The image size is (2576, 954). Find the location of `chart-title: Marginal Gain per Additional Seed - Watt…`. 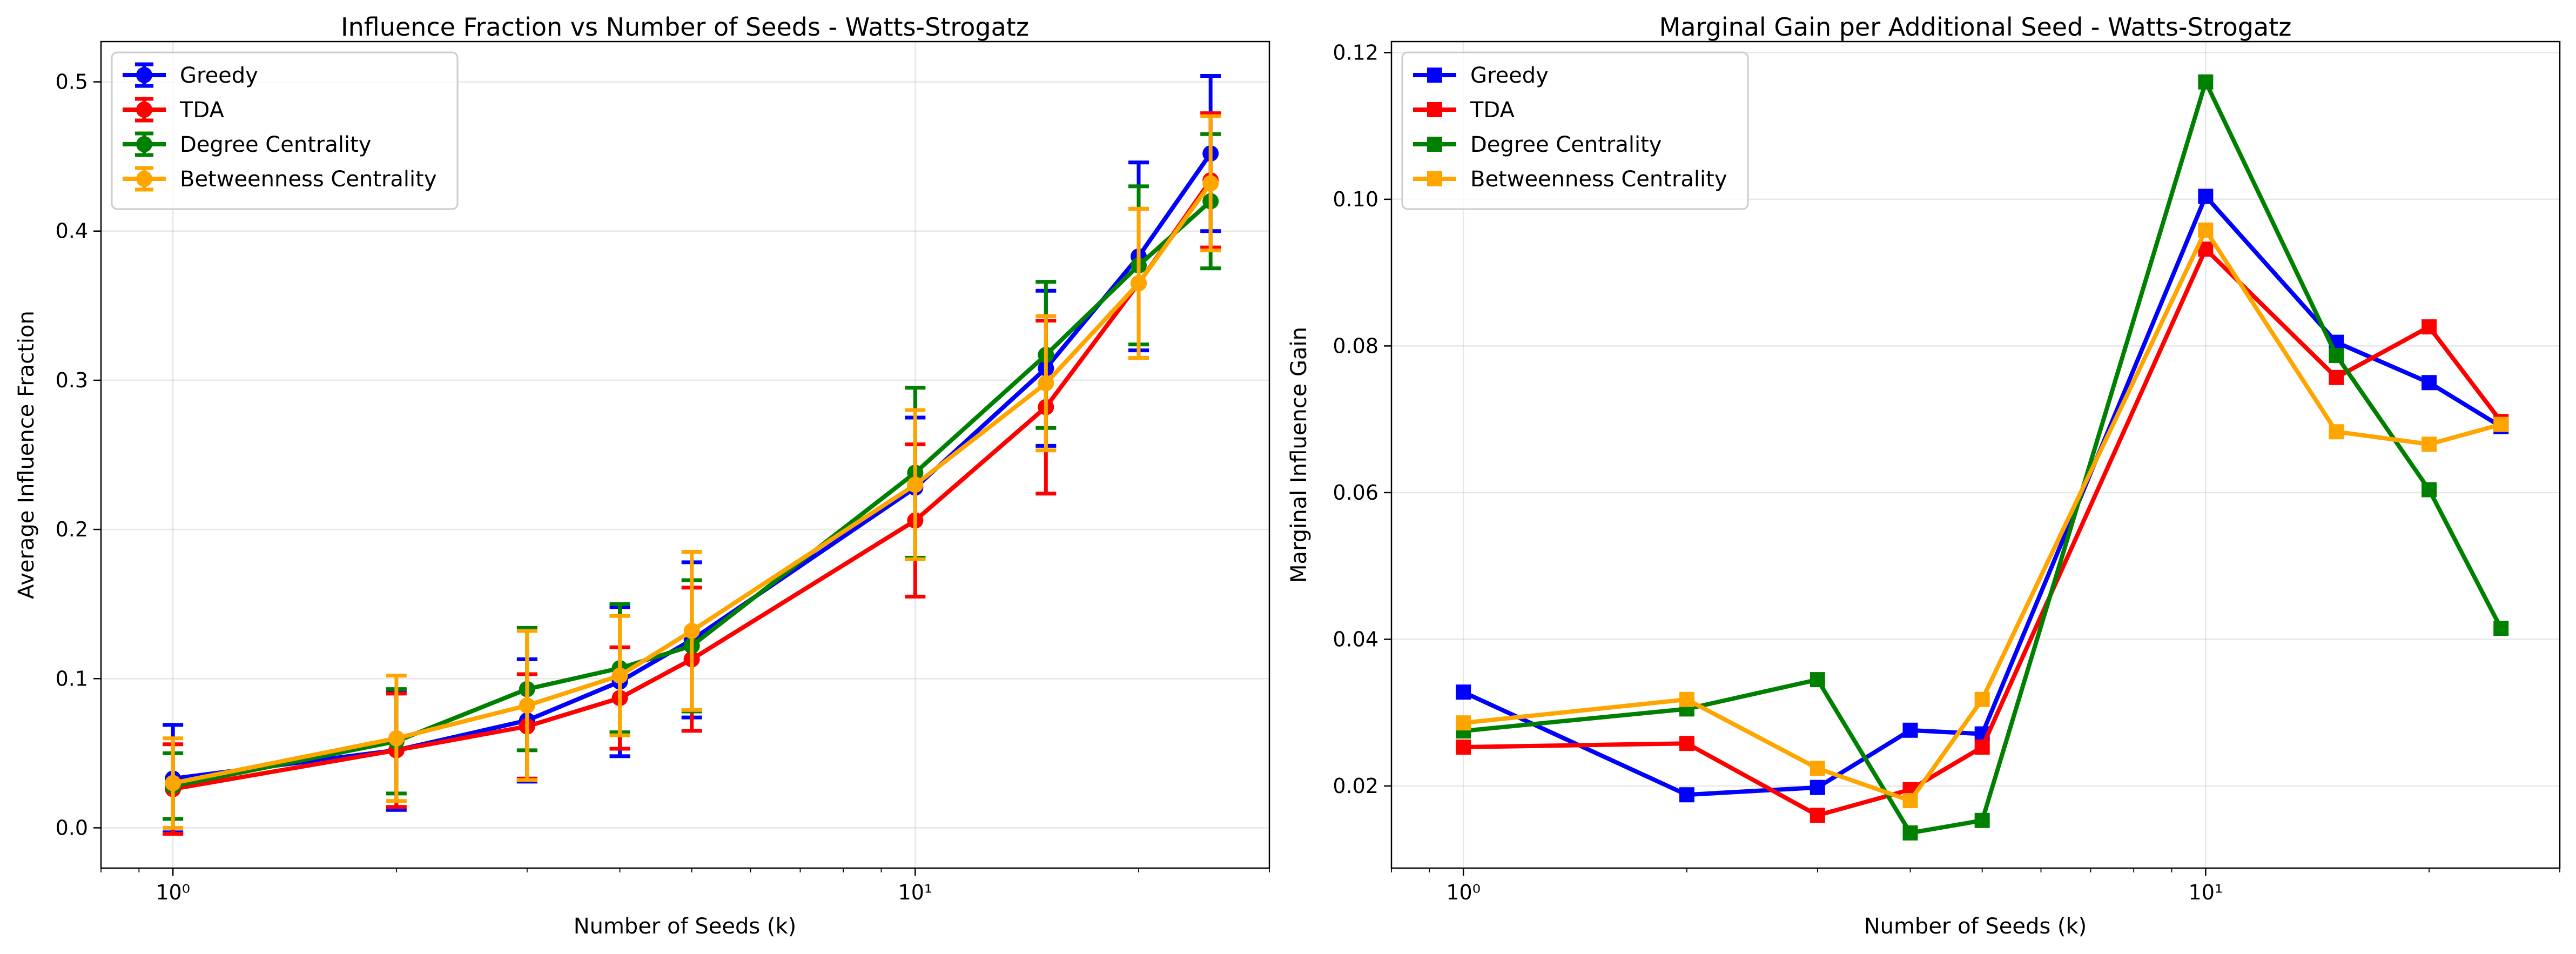

chart-title: Marginal Gain per Additional Seed - Watt… is located at coordinates (1975, 27).